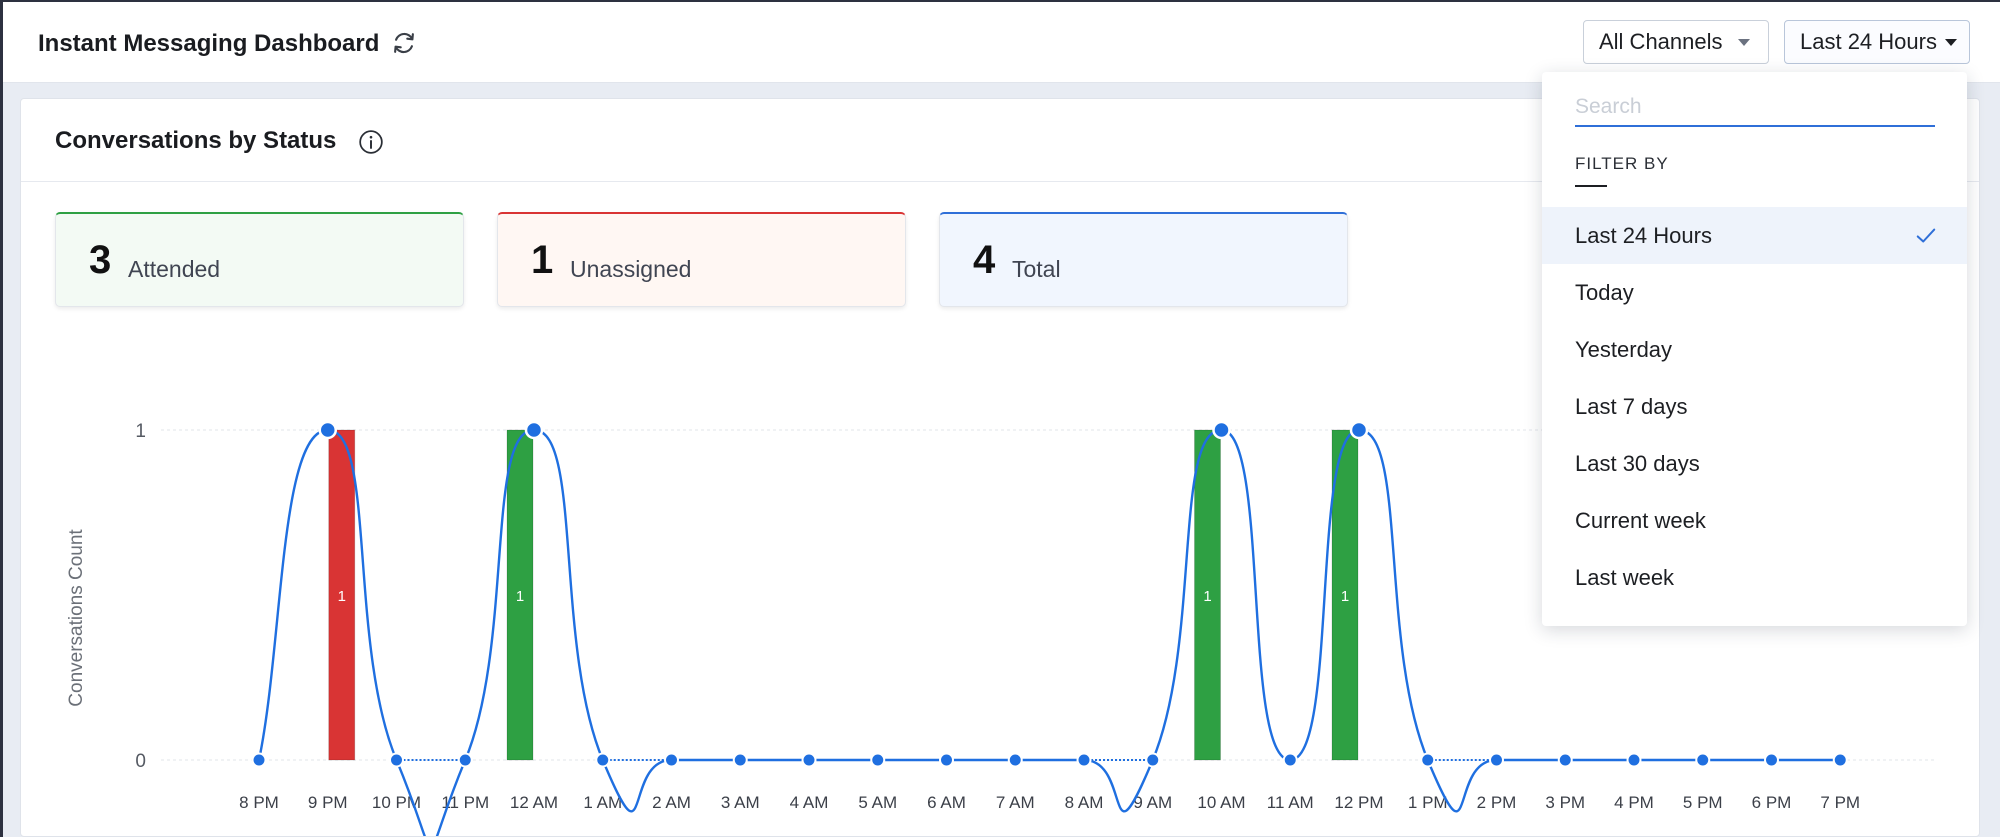  I want to click on x-tick-label: 11 PM, so click(465, 802).